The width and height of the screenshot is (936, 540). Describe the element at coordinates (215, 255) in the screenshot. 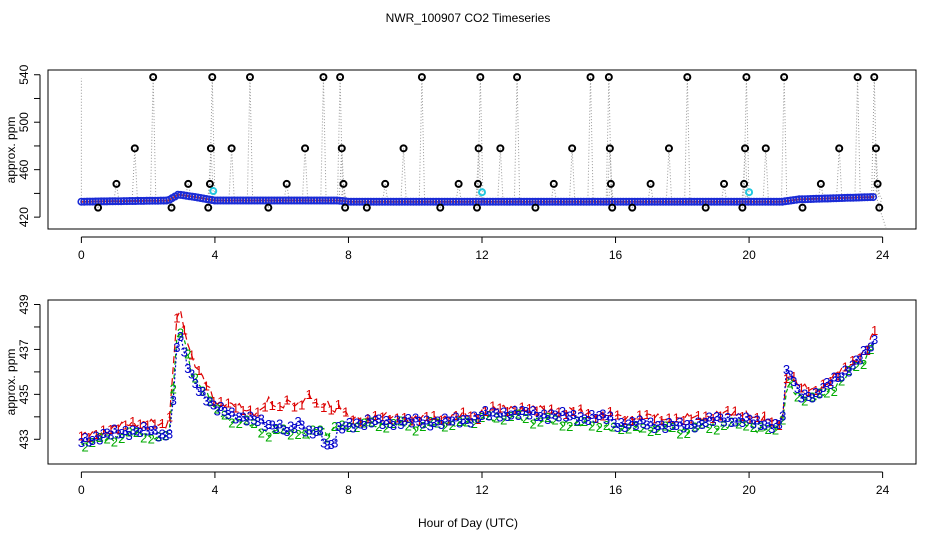

I see `x-tick-label: 4` at that location.